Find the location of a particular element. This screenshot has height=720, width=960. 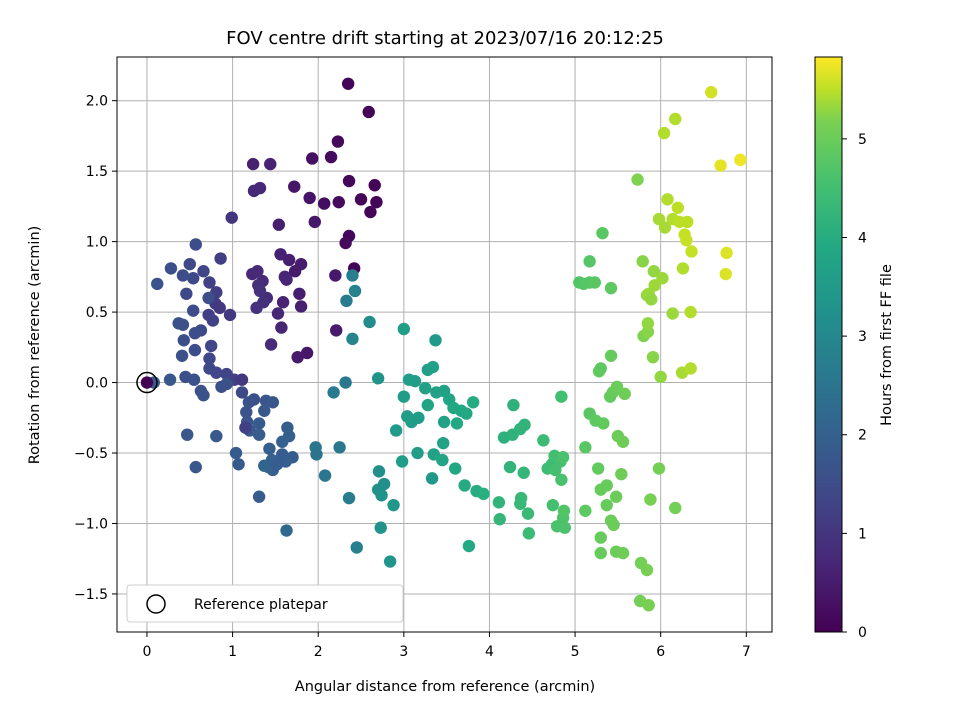

x-axis-ticks: 0 1 2 3 4 5 6 7 is located at coordinates (447, 646).